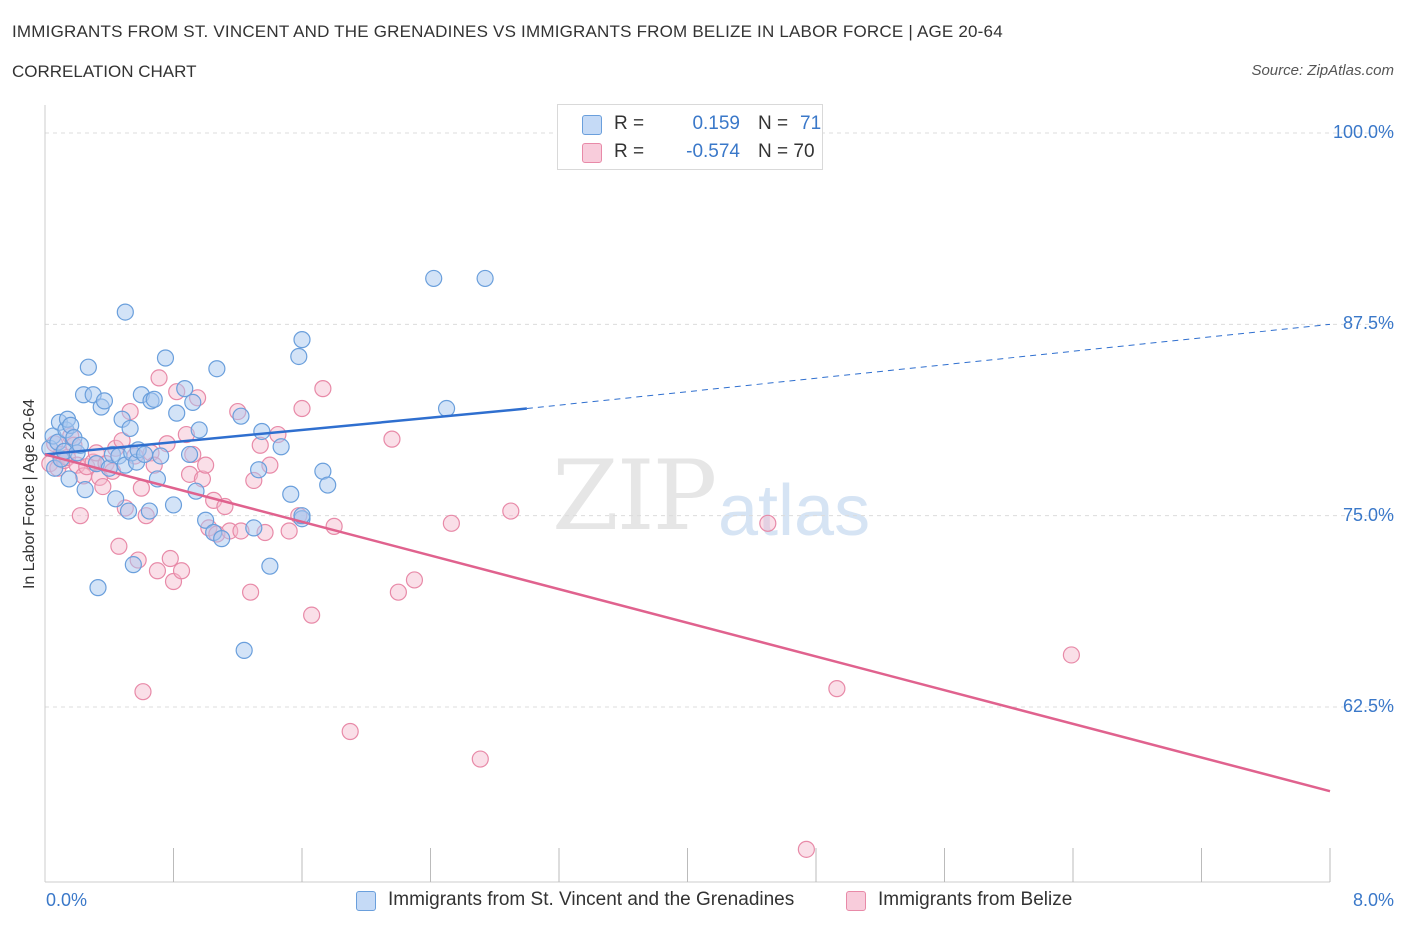 The width and height of the screenshot is (1406, 930). What do you see at coordinates (811, 123) in the screenshot?
I see `n-value: 71` at bounding box center [811, 123].